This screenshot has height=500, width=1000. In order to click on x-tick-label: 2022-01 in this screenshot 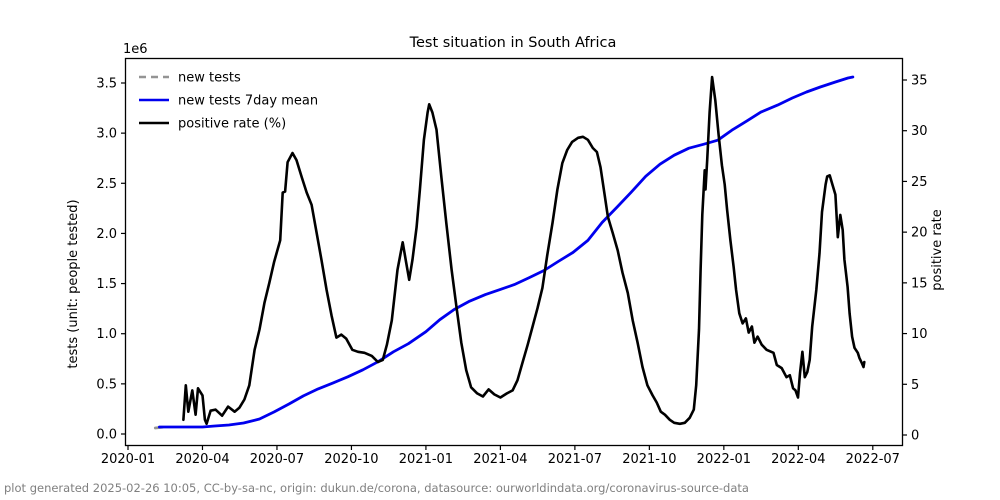, I will do `click(724, 459)`.